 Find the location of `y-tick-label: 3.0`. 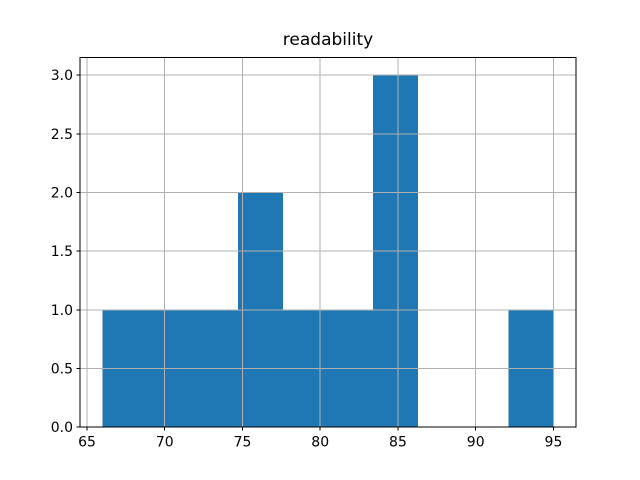

y-tick-label: 3.0 is located at coordinates (62, 76).